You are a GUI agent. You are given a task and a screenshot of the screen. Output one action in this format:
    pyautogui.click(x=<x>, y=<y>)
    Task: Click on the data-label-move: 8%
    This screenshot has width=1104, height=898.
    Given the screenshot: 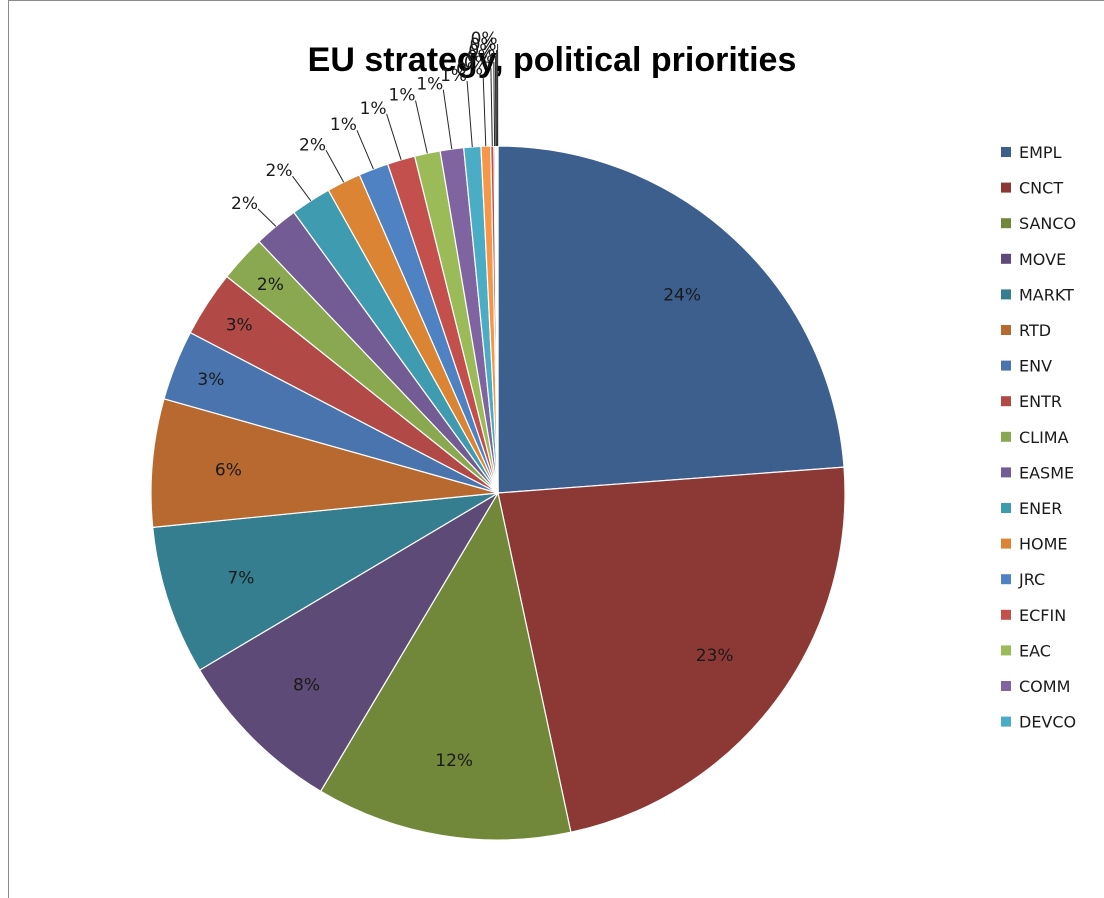 What is the action you would take?
    pyautogui.click(x=306, y=685)
    